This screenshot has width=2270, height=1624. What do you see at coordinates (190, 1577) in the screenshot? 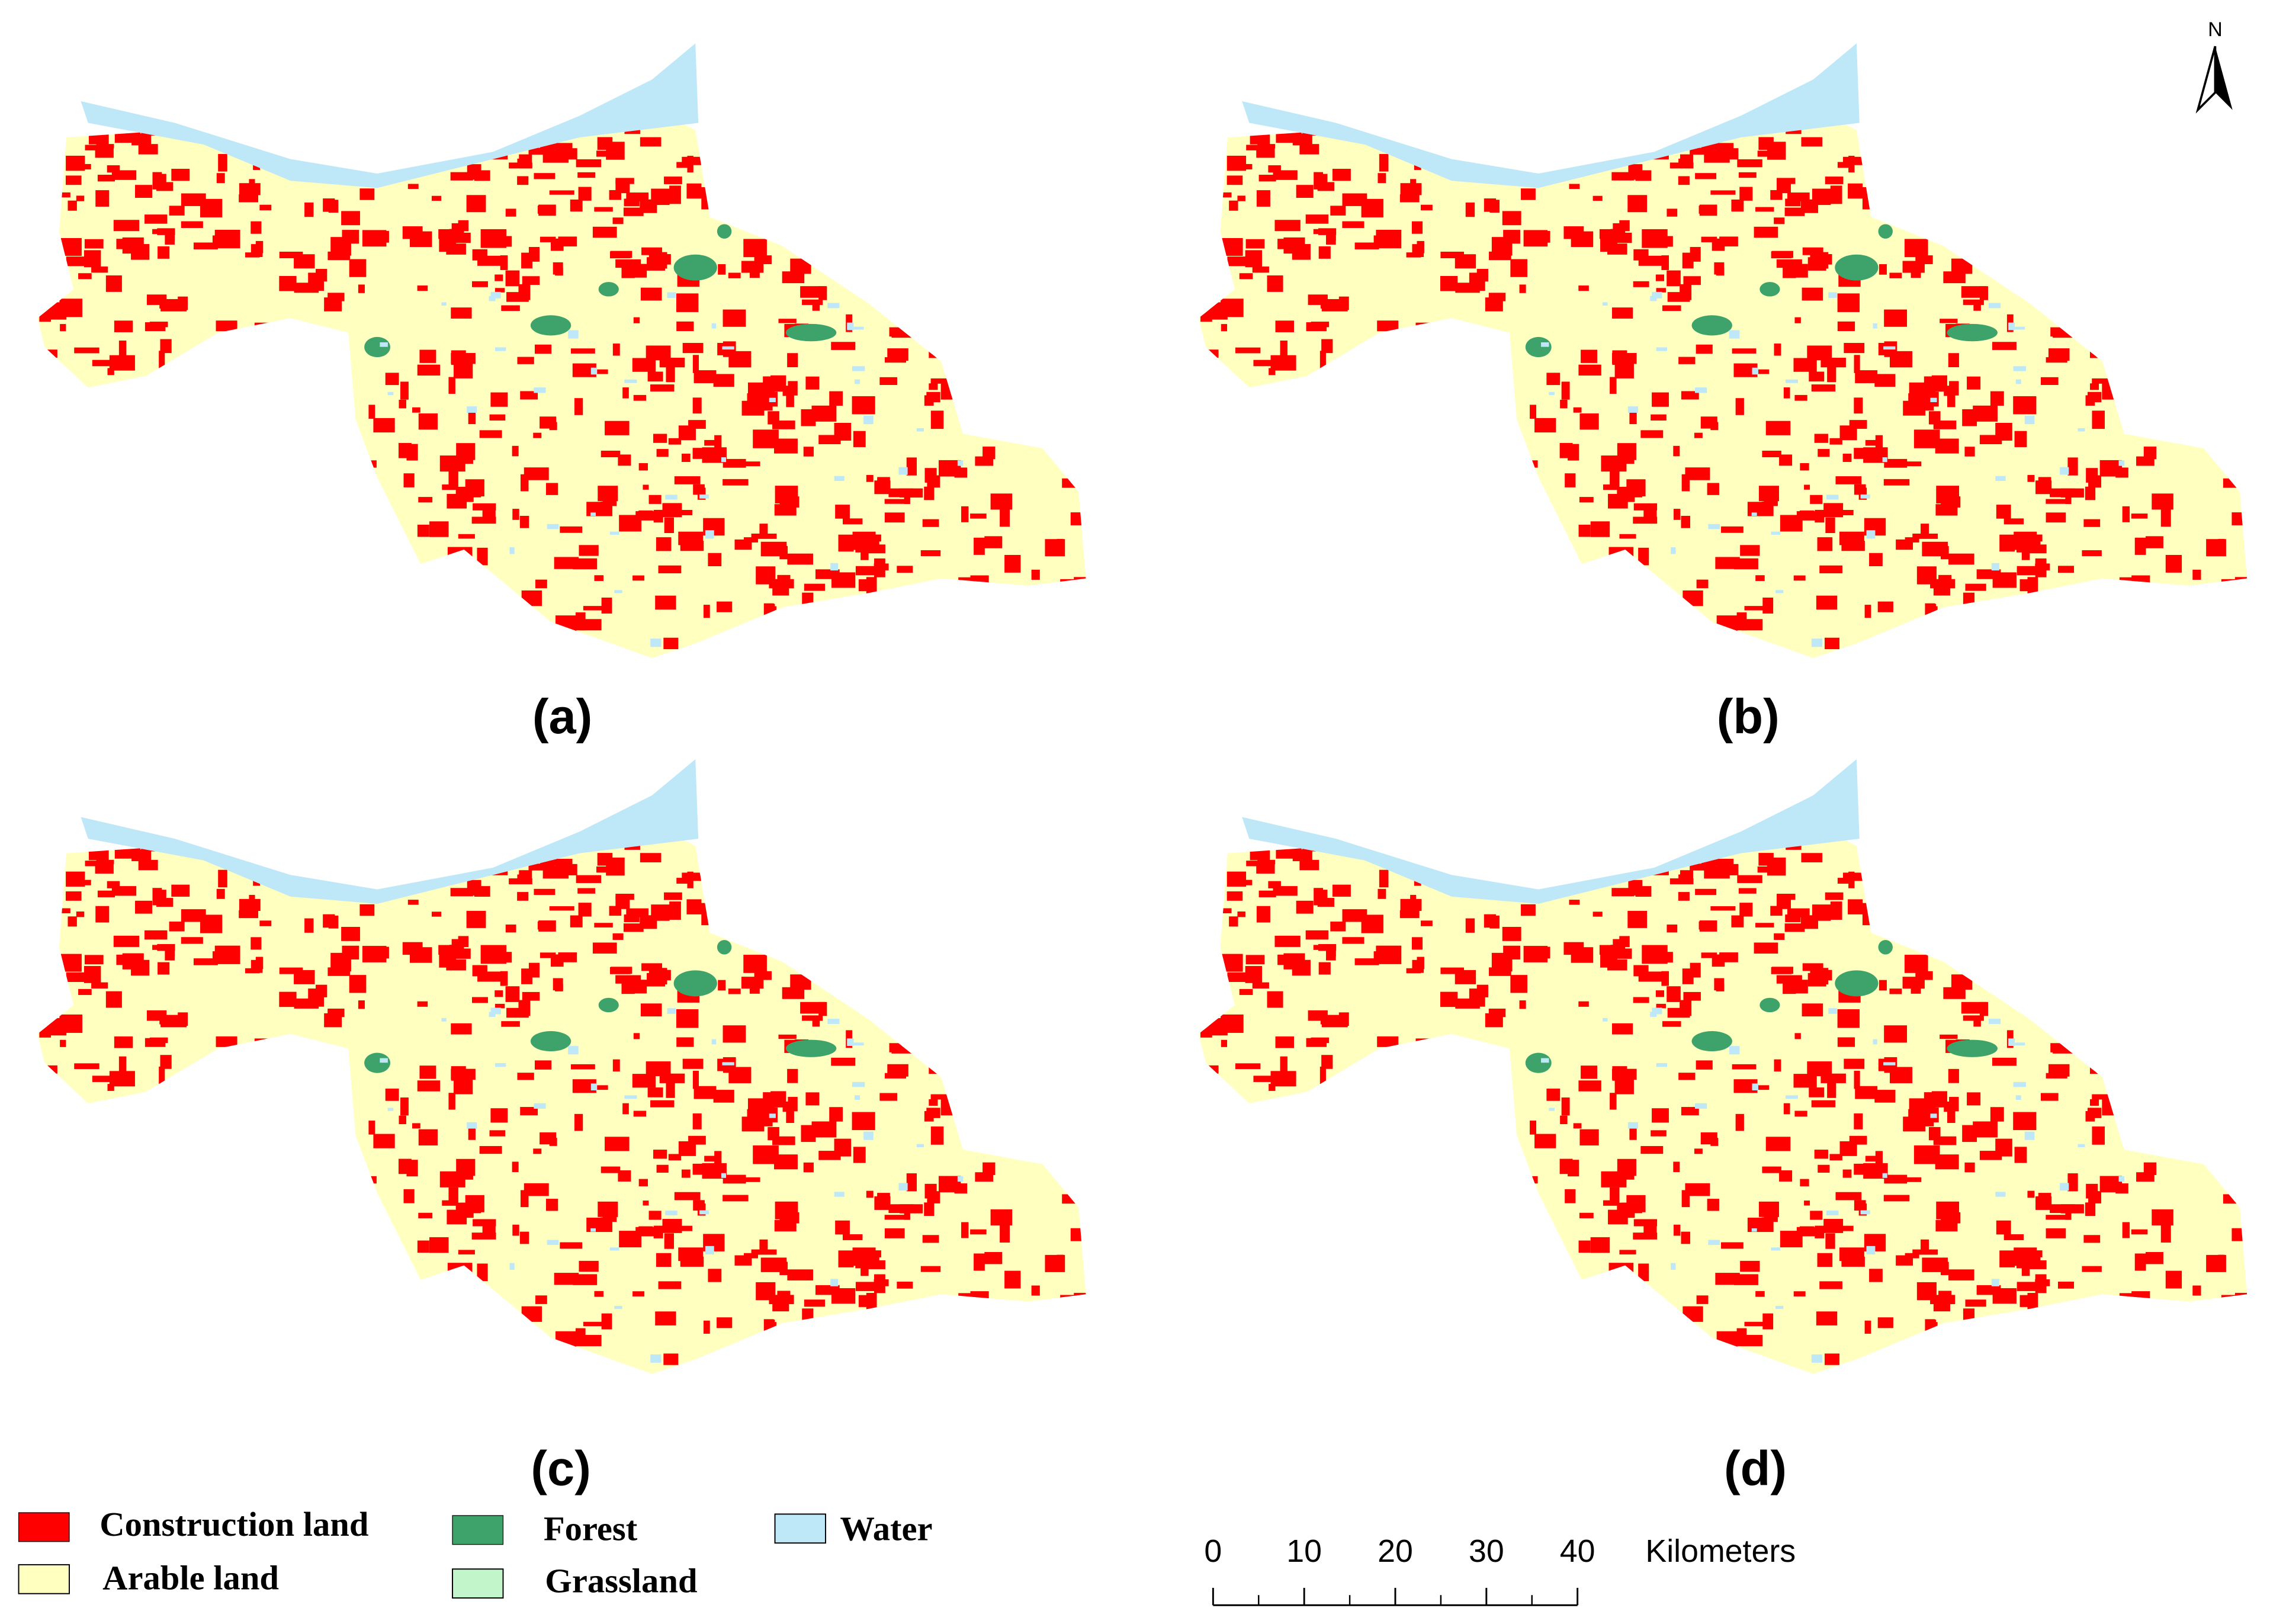
I see `legend-label: Arable land` at bounding box center [190, 1577].